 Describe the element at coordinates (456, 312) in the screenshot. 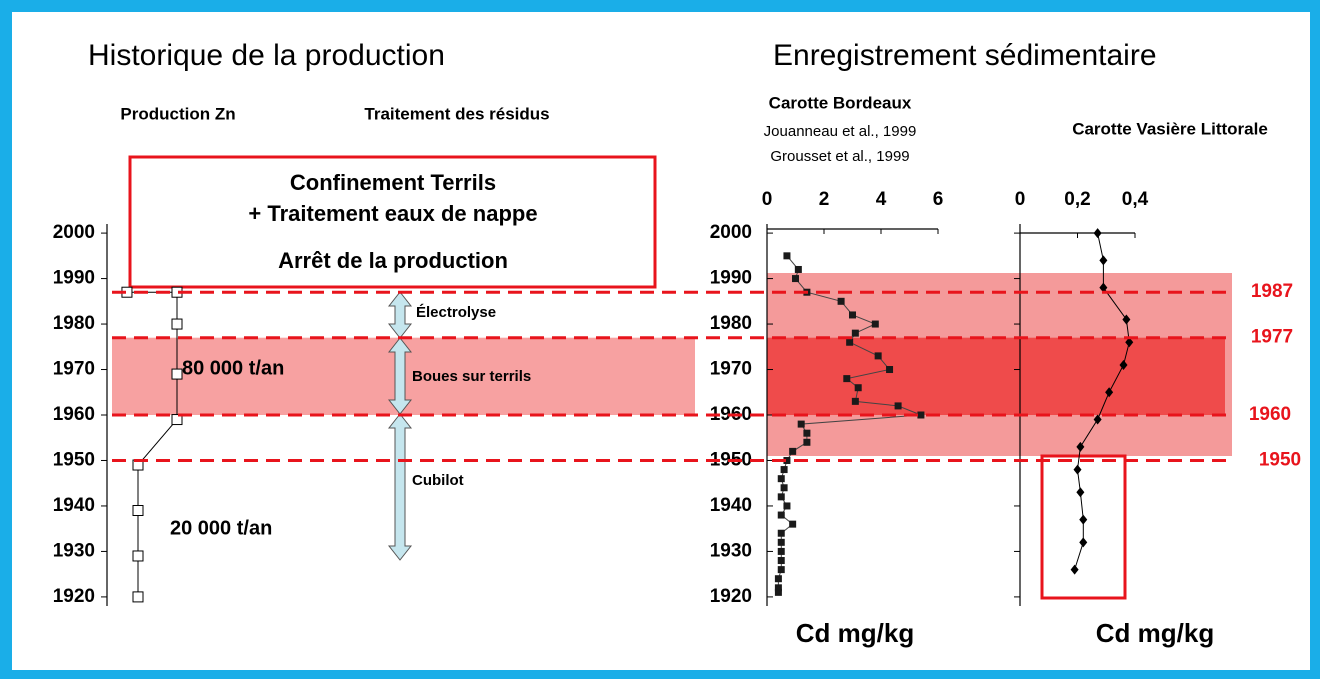

I see `annotation: Électrolyse` at that location.